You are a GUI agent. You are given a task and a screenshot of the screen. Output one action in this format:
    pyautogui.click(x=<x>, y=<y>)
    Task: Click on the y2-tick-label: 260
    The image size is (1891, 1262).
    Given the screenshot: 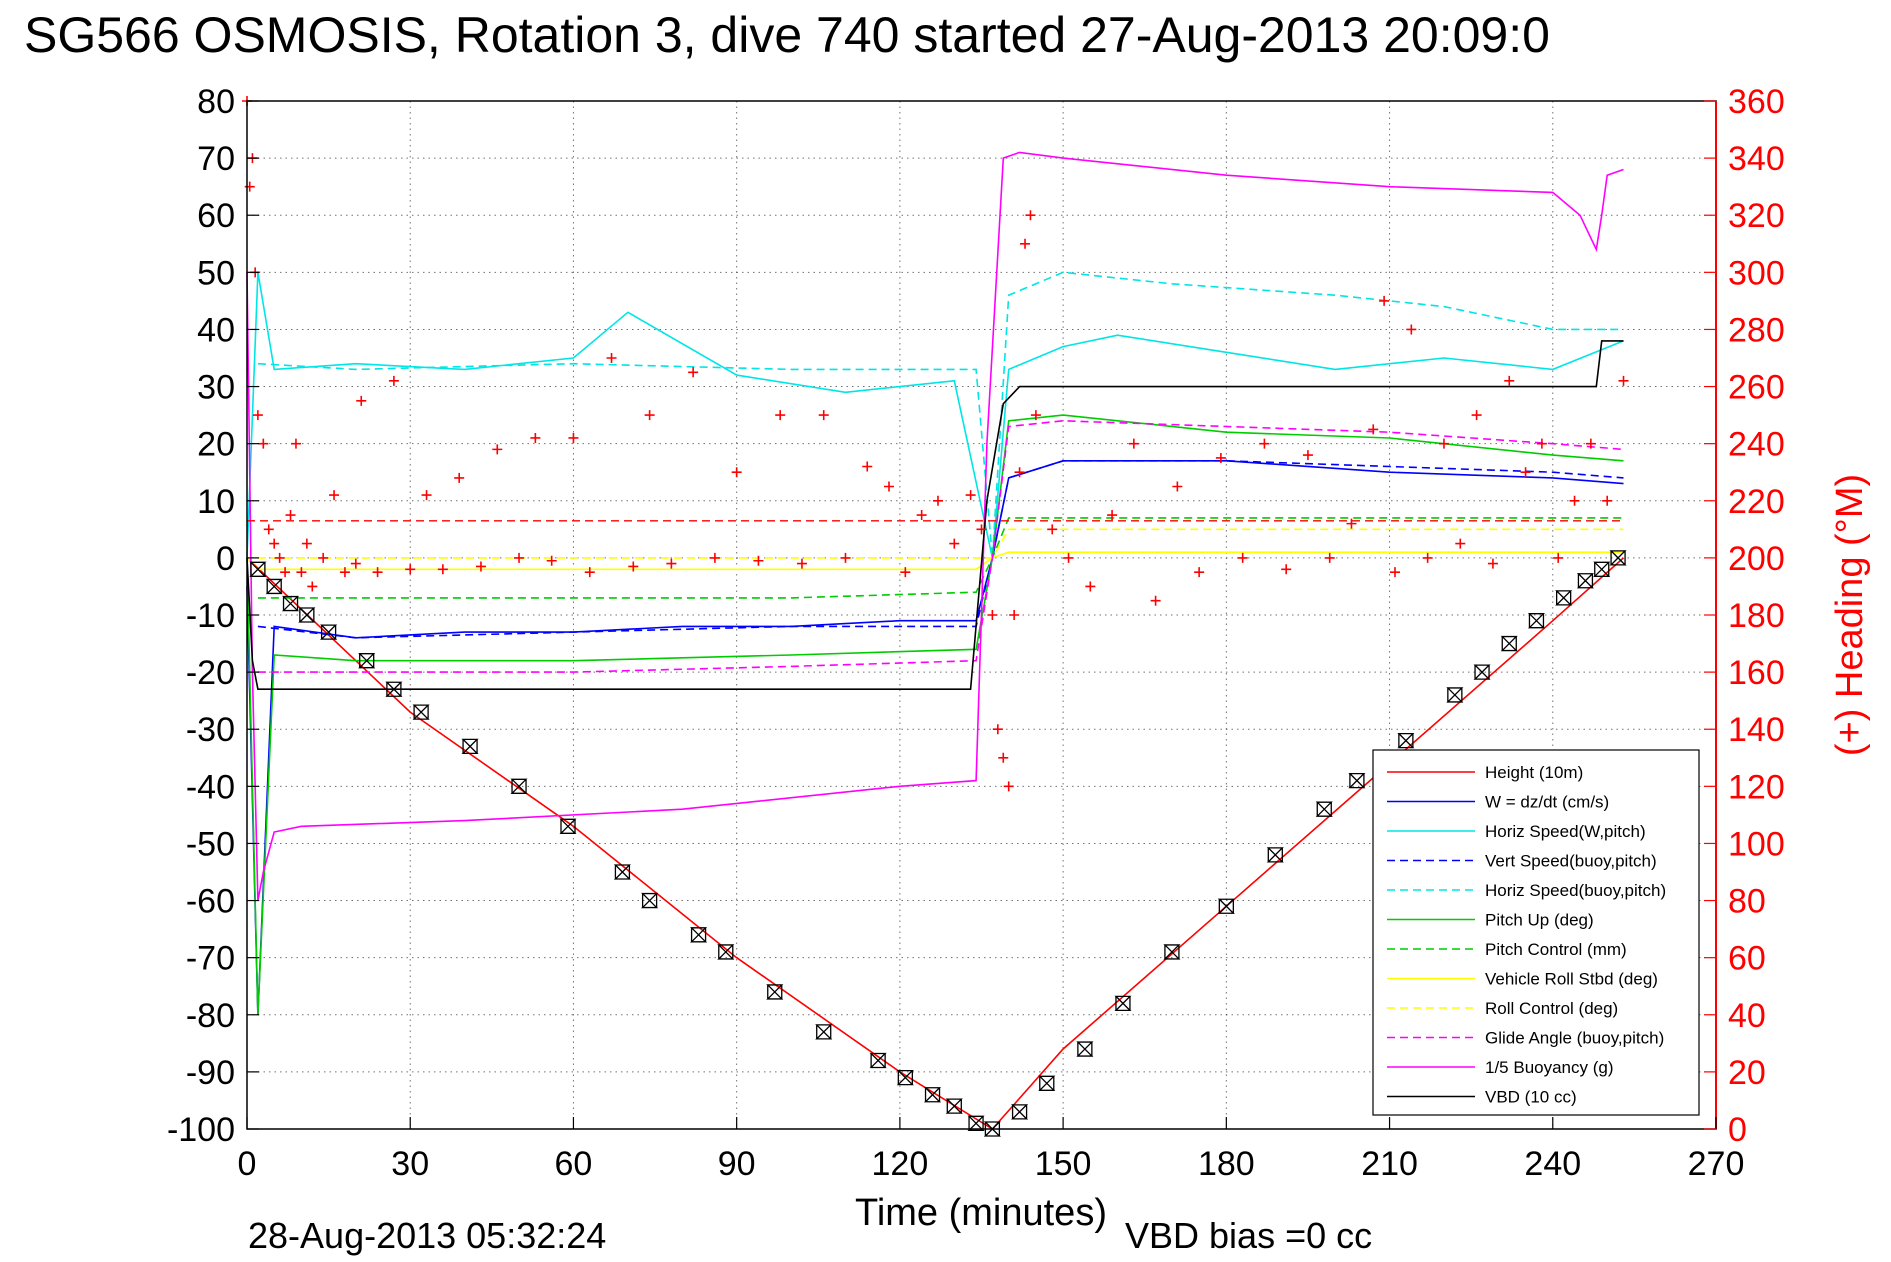 What is the action you would take?
    pyautogui.click(x=1756, y=388)
    